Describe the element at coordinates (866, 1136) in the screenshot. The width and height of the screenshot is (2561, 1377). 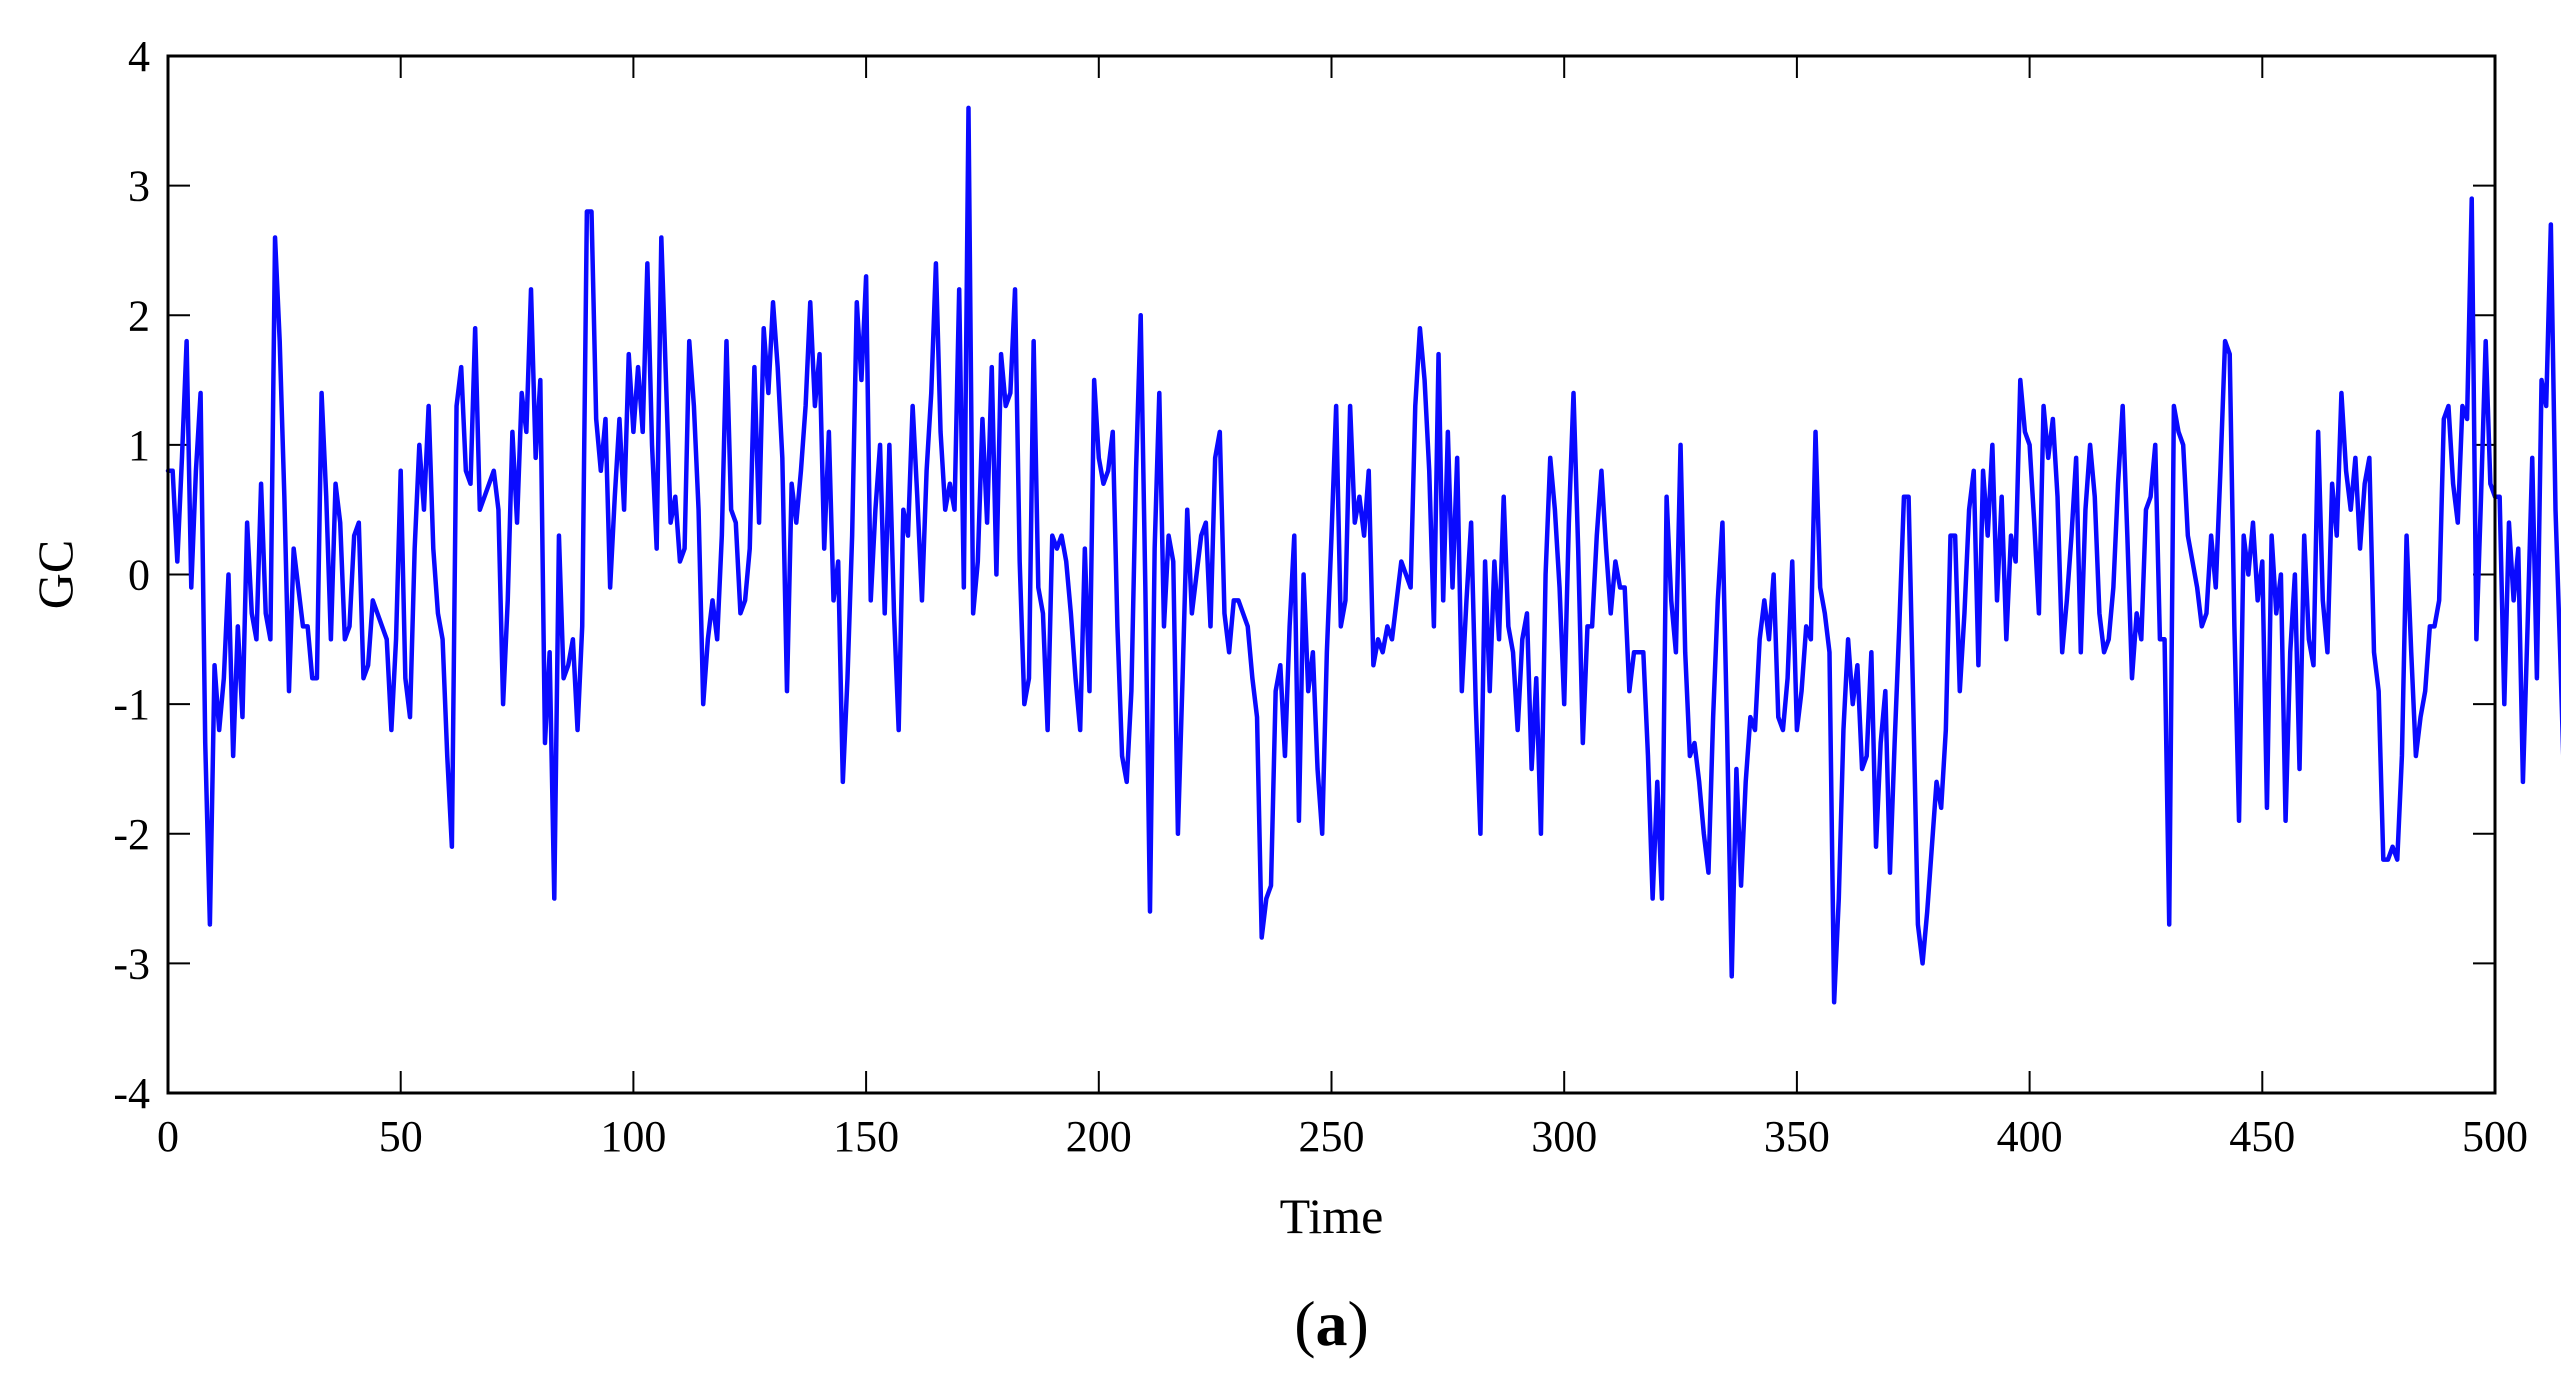
I see `x-tick-label: 150` at that location.